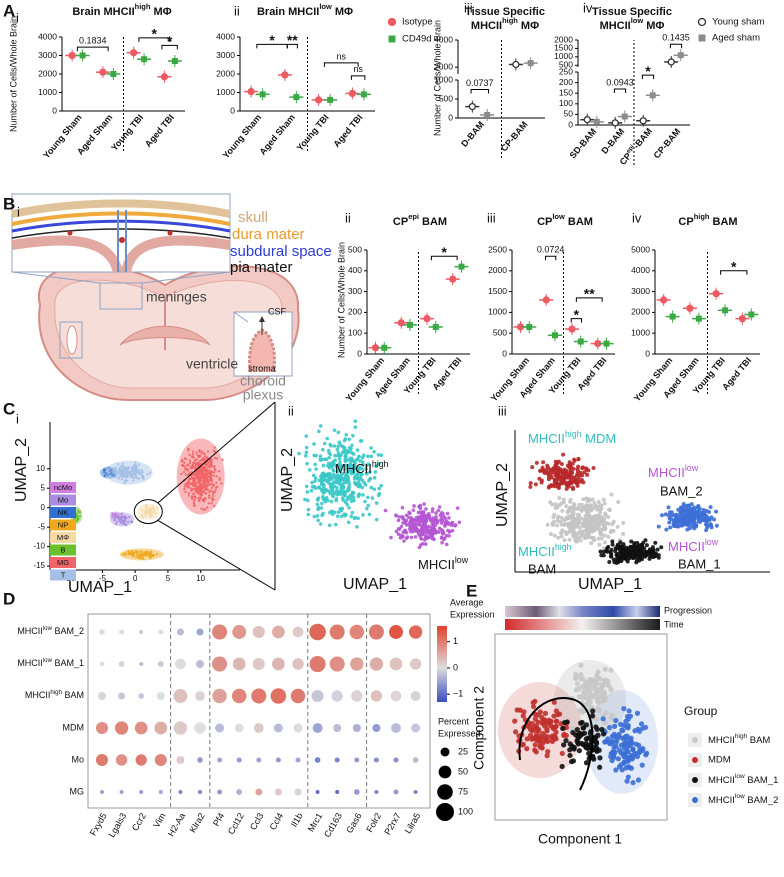  What do you see at coordinates (459, 733) in the screenshot?
I see `legend-title: Expressed` at bounding box center [459, 733].